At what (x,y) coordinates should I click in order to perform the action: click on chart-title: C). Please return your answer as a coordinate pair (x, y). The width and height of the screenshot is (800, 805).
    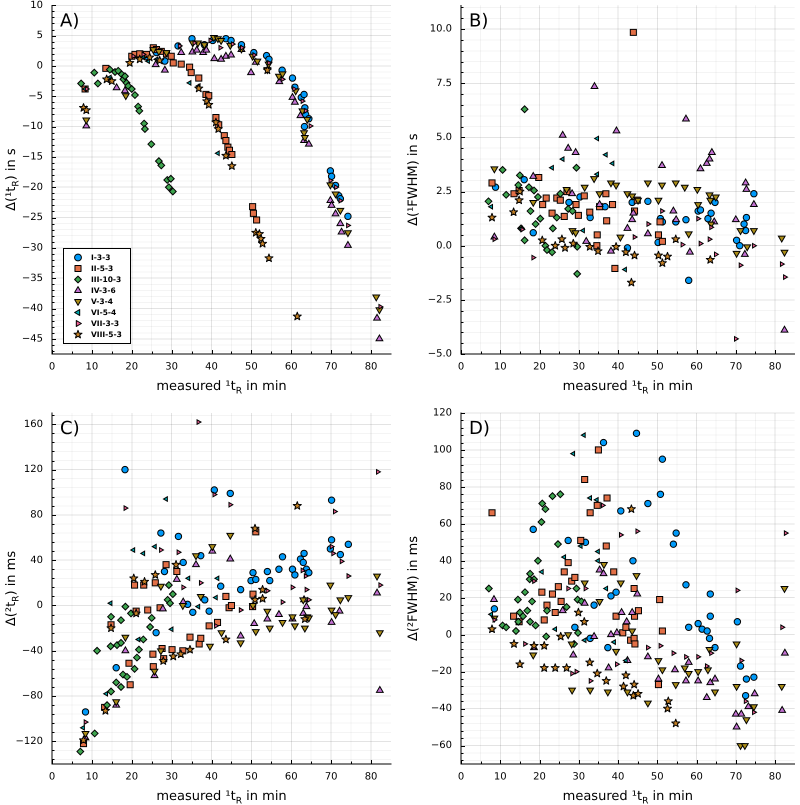
    Looking at the image, I should click on (70, 428).